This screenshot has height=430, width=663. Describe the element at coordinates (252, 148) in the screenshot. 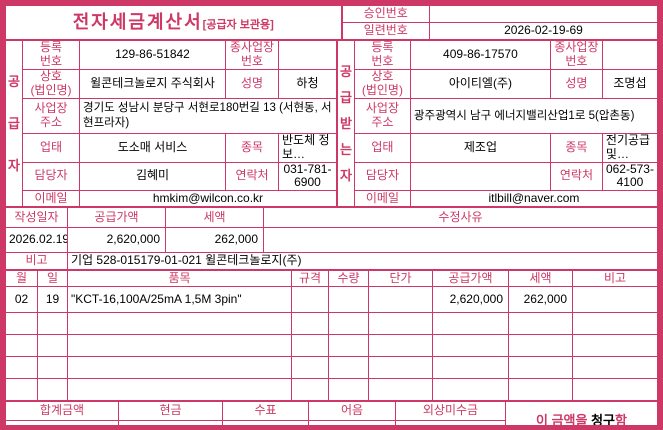

I see `supplier-biz-item-label: 종목` at that location.